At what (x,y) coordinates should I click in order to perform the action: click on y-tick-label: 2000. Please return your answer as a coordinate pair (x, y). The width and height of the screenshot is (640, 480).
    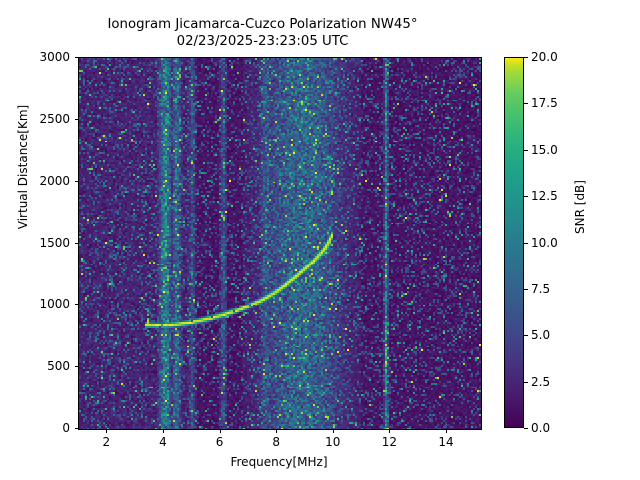
    Looking at the image, I should click on (54, 180).